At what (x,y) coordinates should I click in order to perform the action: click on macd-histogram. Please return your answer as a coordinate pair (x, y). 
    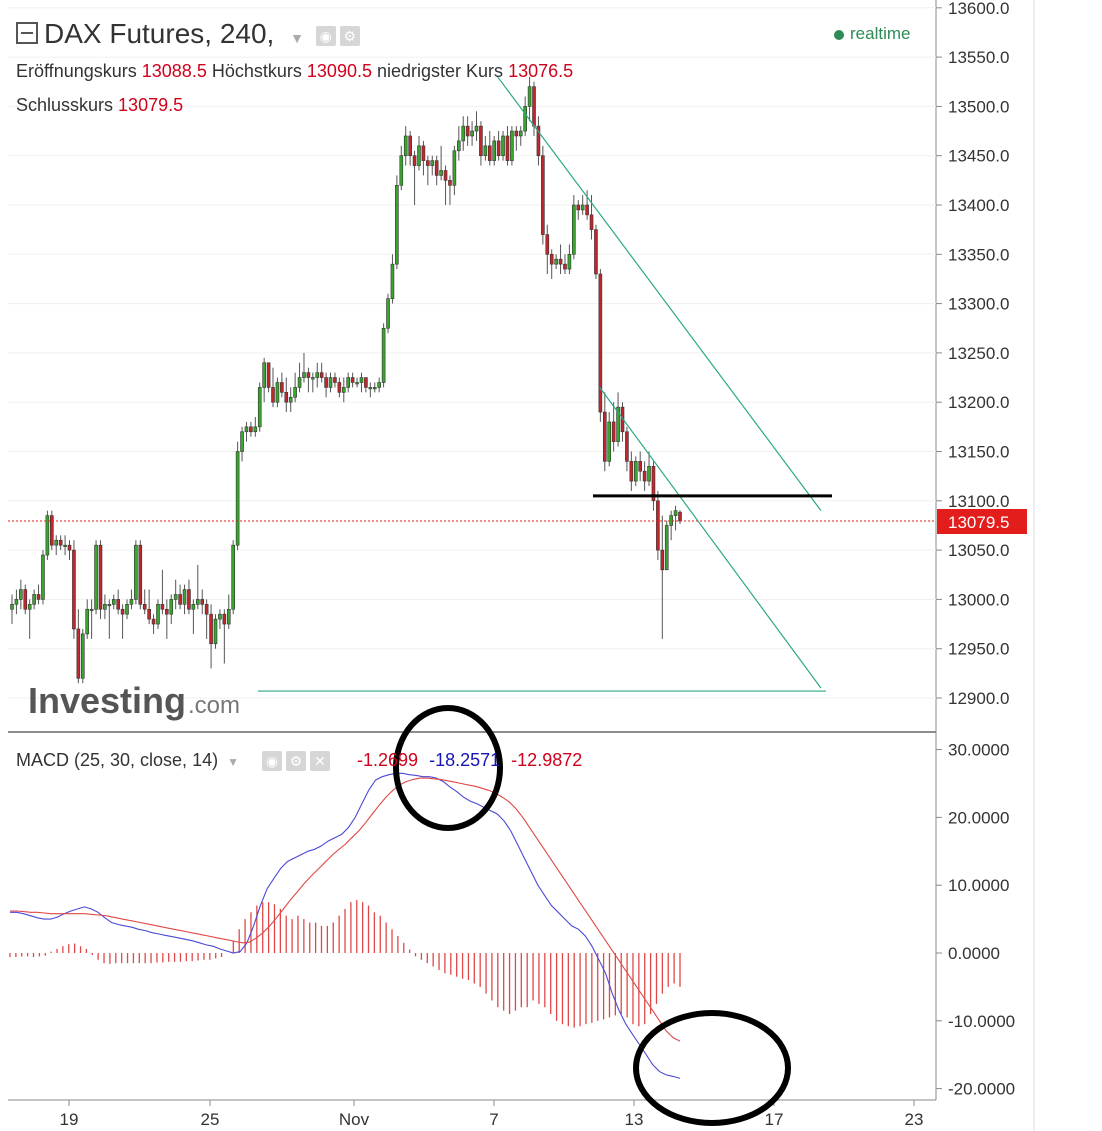
    Looking at the image, I should click on (345, 964).